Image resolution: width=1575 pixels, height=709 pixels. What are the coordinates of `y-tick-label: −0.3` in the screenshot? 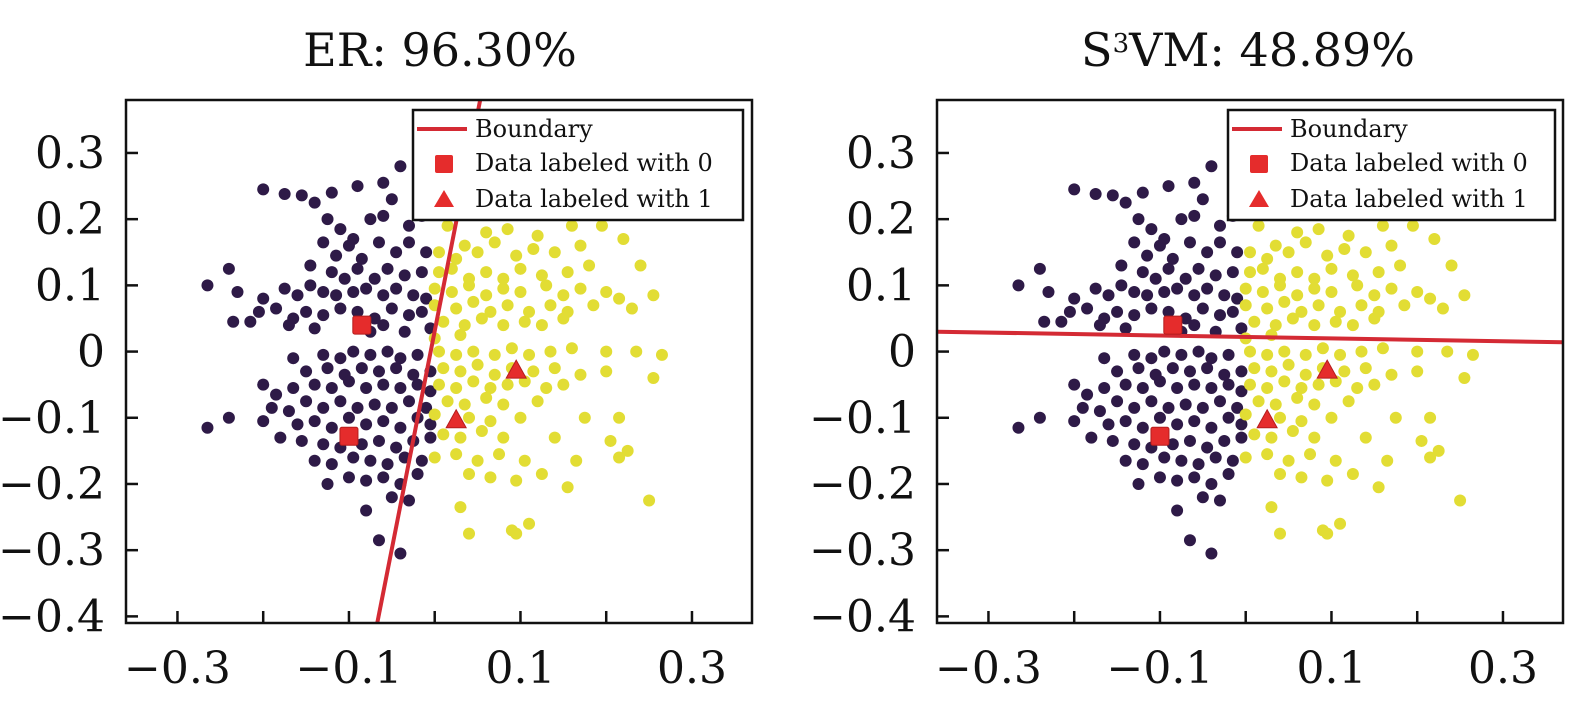 It's located at (862, 550).